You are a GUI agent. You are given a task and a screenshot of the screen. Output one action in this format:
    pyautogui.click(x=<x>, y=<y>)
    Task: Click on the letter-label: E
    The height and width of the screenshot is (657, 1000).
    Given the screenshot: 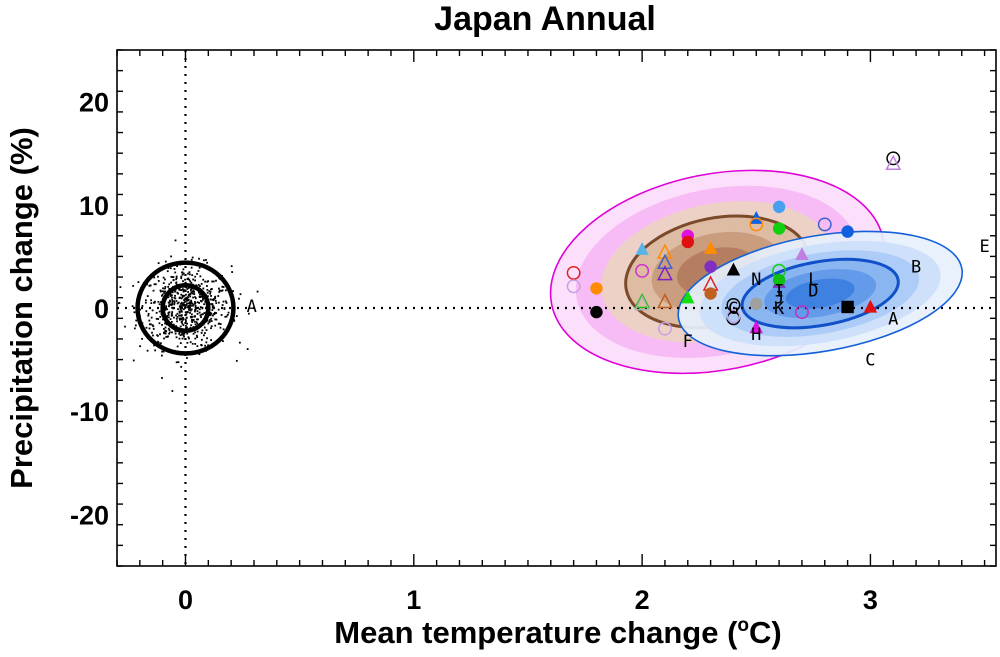 What is the action you would take?
    pyautogui.click(x=984, y=247)
    